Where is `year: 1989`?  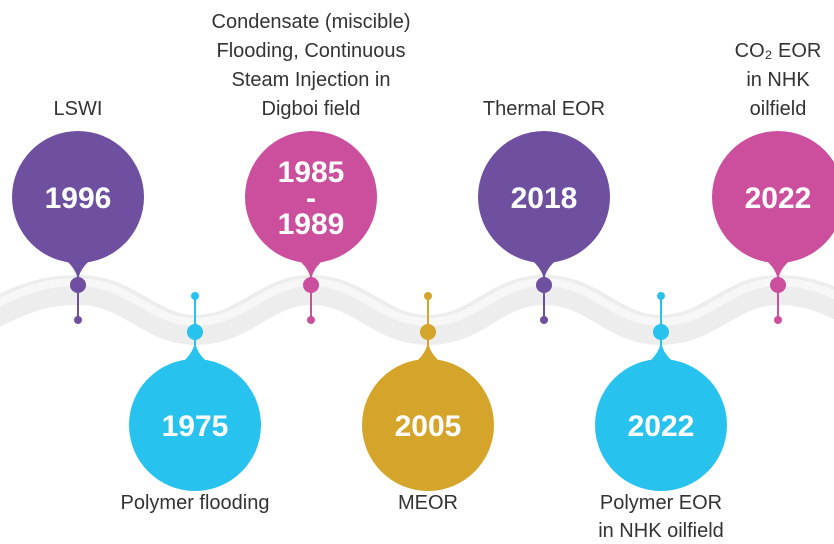
year: 1989 is located at coordinates (311, 224).